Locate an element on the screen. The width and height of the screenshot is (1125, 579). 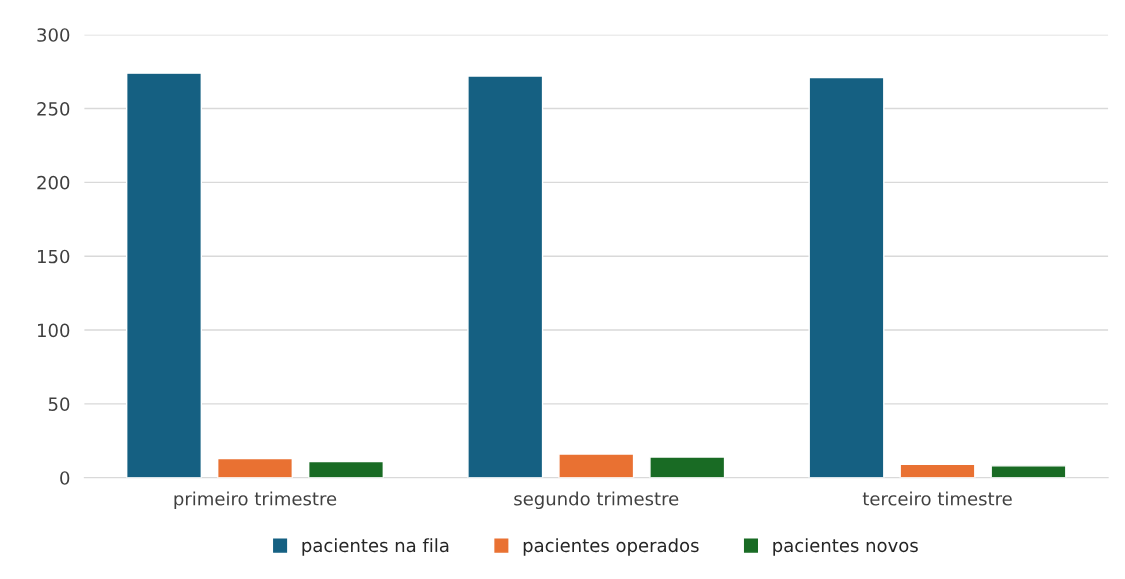
y-tick-label: 100 is located at coordinates (54, 330).